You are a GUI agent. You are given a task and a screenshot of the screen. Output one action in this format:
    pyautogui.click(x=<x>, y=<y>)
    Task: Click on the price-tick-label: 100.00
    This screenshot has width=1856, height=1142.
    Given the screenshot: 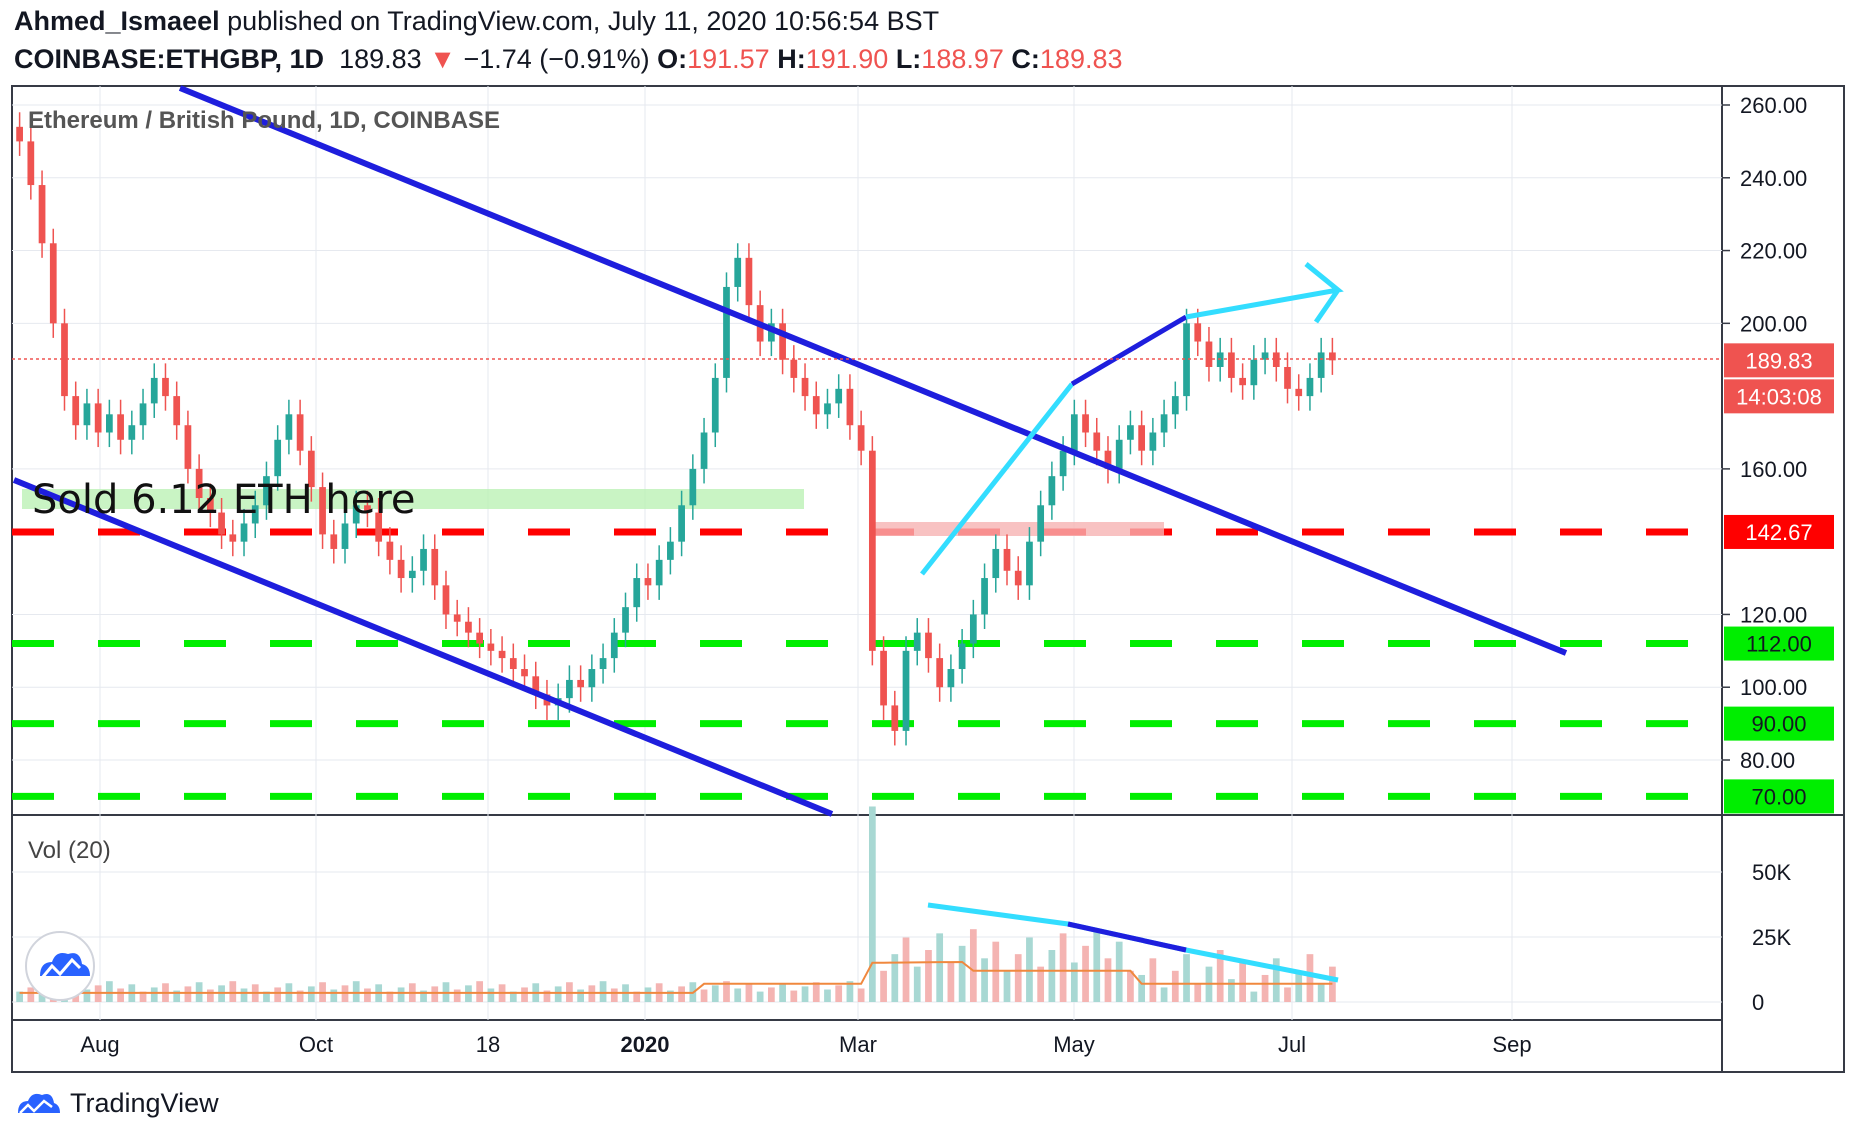 What is the action you would take?
    pyautogui.click(x=1773, y=687)
    